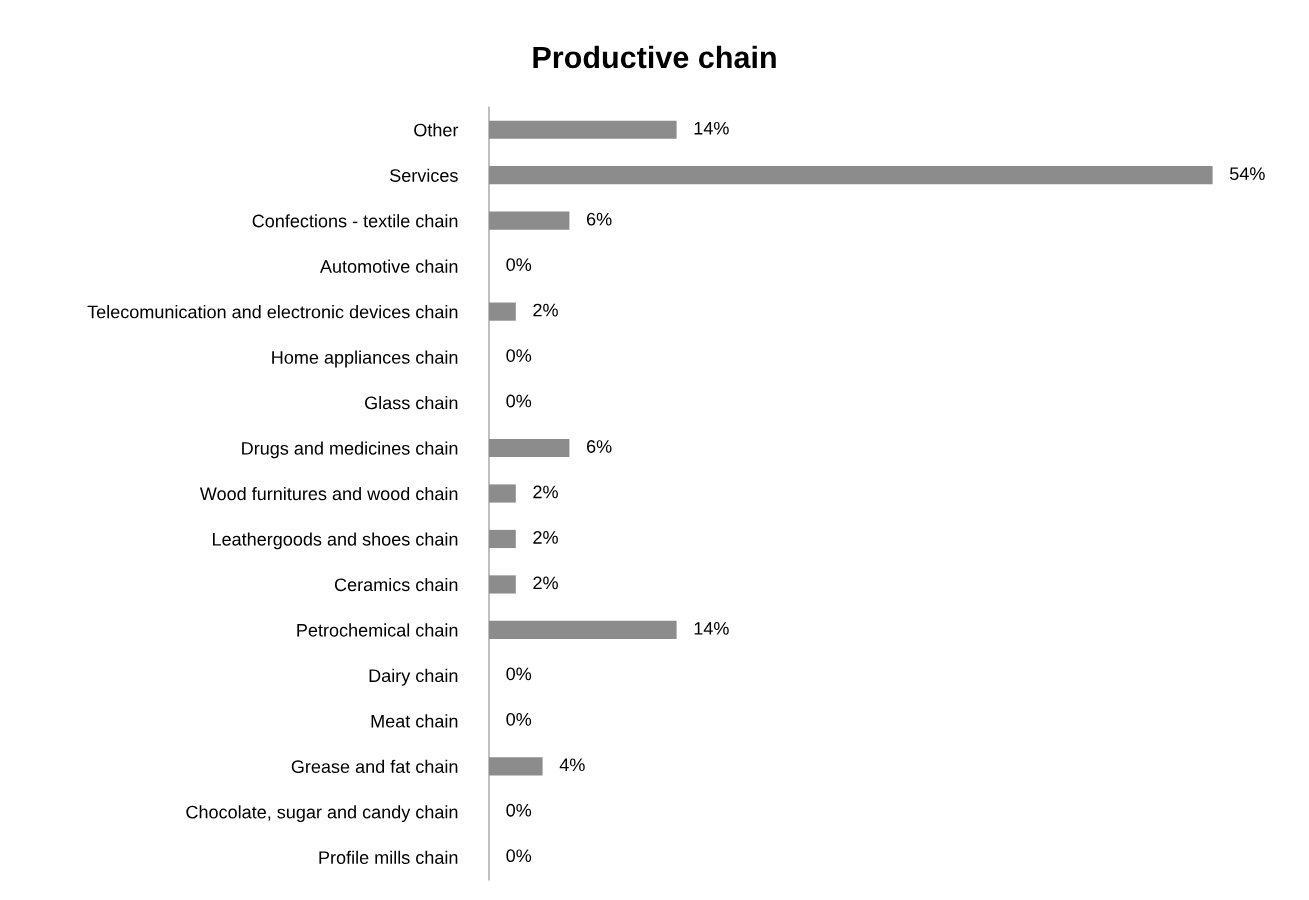 The height and width of the screenshot is (900, 1309). I want to click on chart-title: Productive chain, so click(654, 57).